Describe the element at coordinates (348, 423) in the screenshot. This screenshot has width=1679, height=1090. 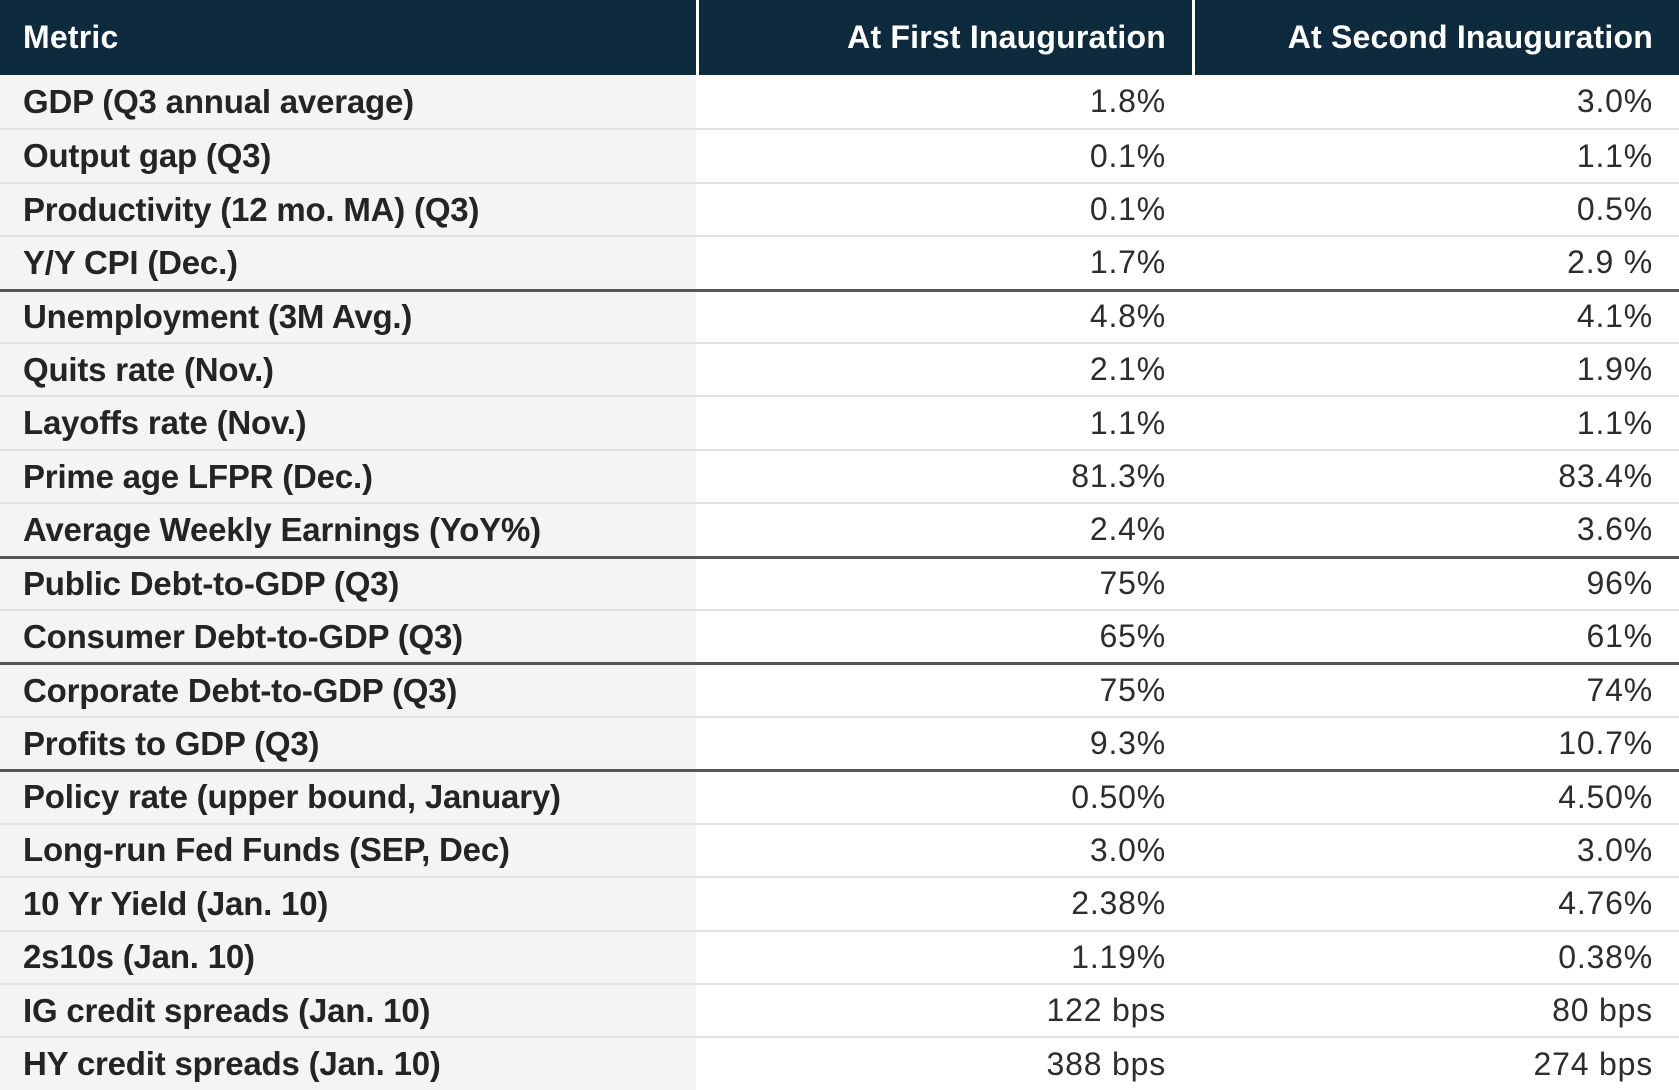
I see `metric-cell: Layoffs rate (Nov.)` at that location.